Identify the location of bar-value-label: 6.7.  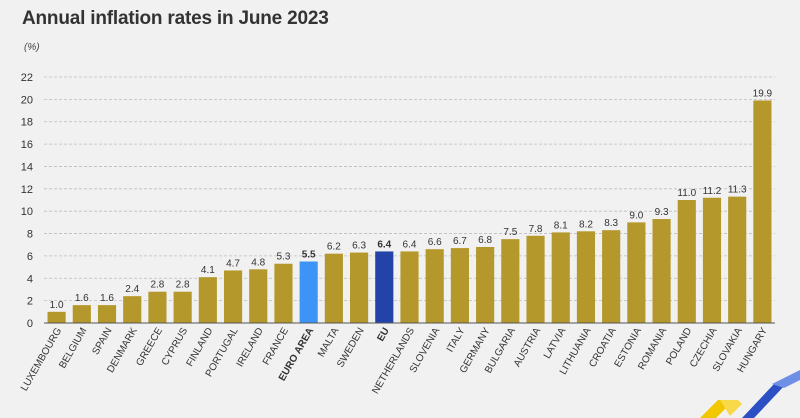
(460, 241).